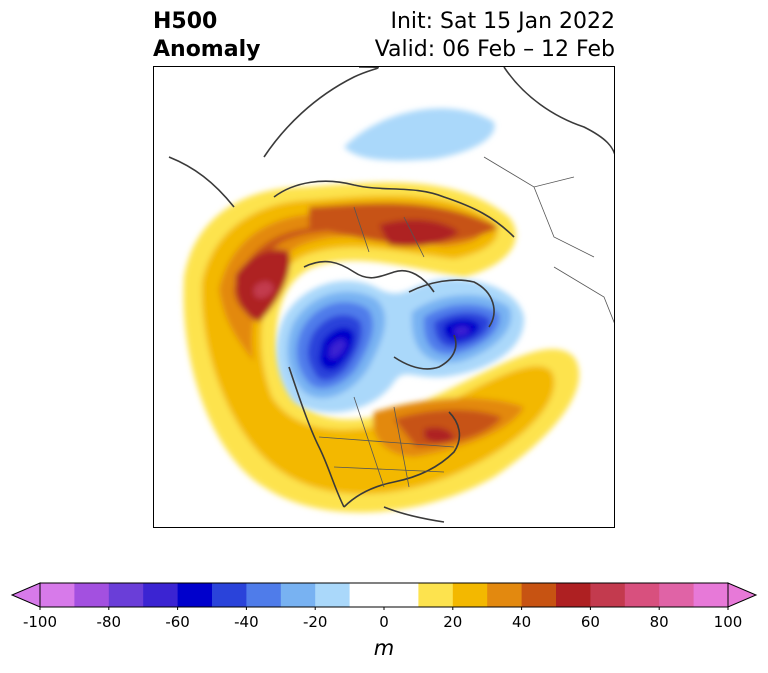 The image size is (768, 673). What do you see at coordinates (522, 622) in the screenshot?
I see `colorbar-tick-label: 40` at bounding box center [522, 622].